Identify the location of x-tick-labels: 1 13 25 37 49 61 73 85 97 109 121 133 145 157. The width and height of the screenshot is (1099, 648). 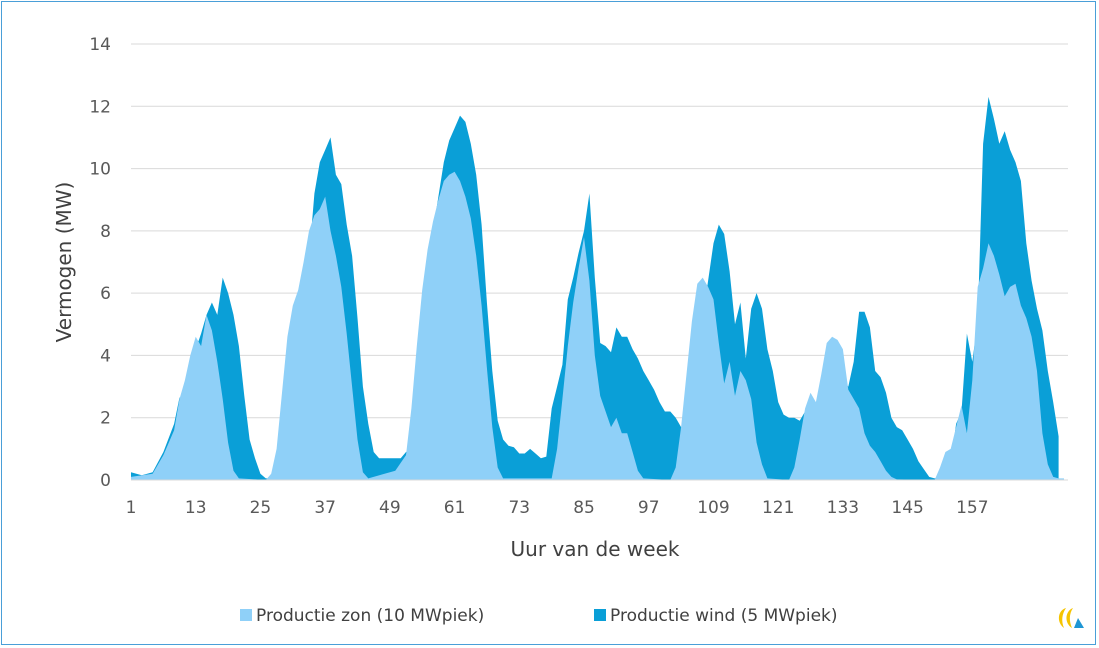
(557, 508).